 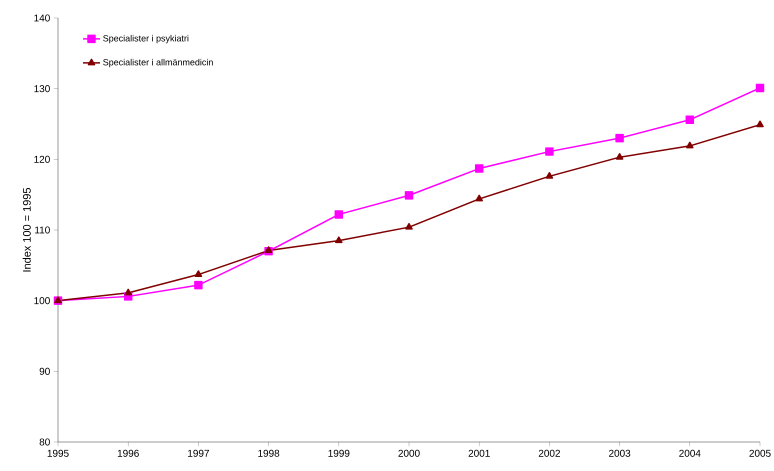 What do you see at coordinates (58, 453) in the screenshot?
I see `x-tick-label: 1995` at bounding box center [58, 453].